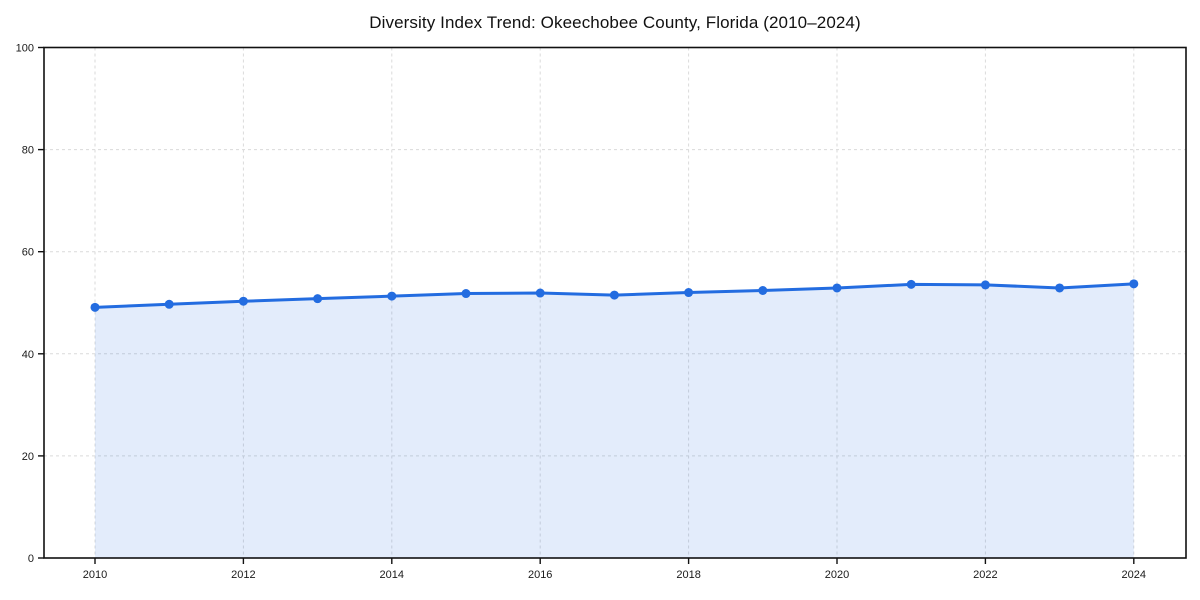 The height and width of the screenshot is (600, 1200). Describe the element at coordinates (392, 296) in the screenshot. I see `data-point-2014` at that location.